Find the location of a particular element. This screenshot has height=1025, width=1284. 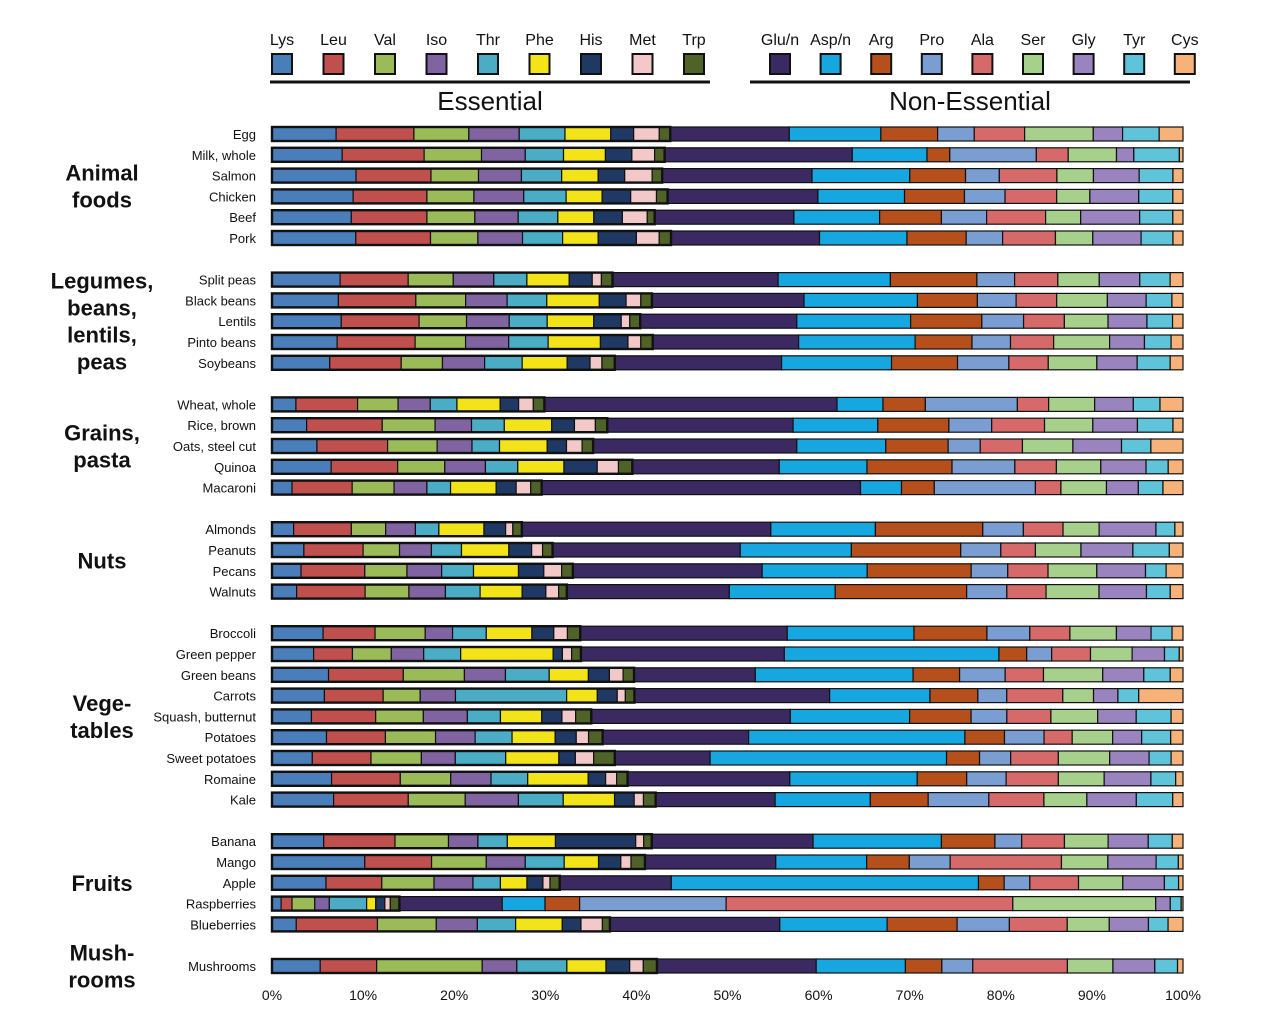

row-label-blueberries: Blueberries is located at coordinates (223, 924).